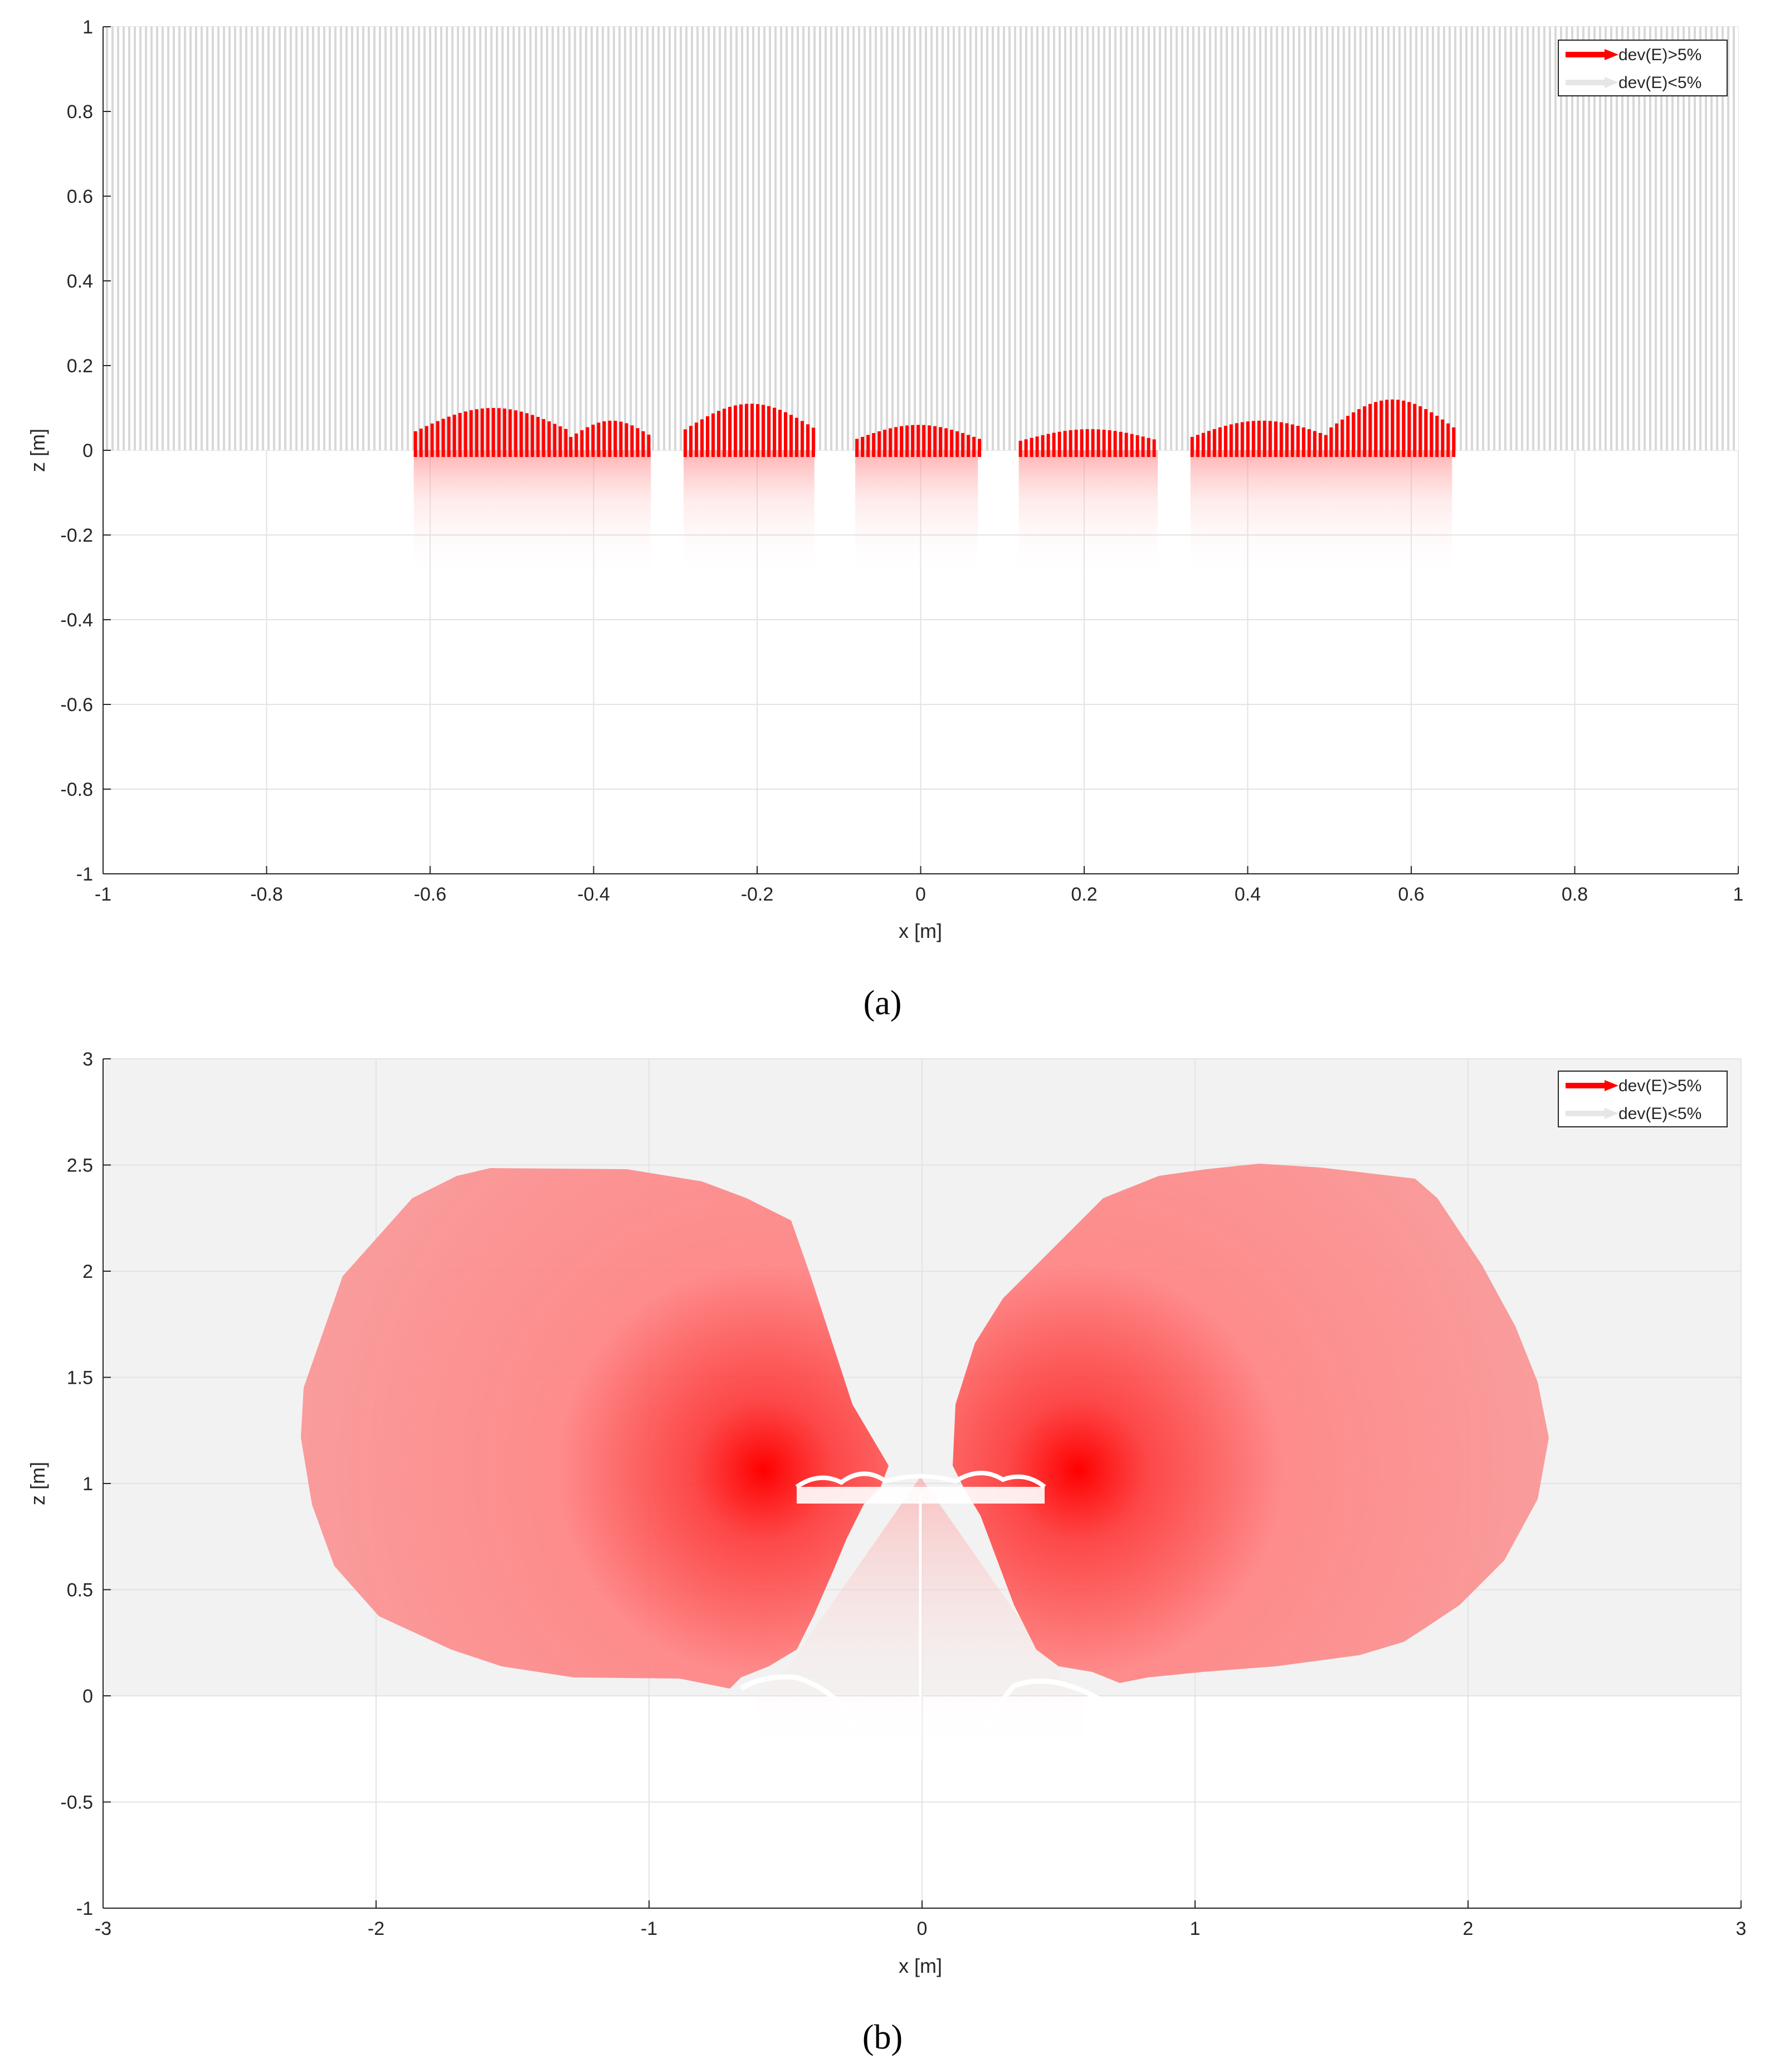 This screenshot has height=2072, width=1765. I want to click on legend-arrowhead-gray-b, so click(1611, 1113).